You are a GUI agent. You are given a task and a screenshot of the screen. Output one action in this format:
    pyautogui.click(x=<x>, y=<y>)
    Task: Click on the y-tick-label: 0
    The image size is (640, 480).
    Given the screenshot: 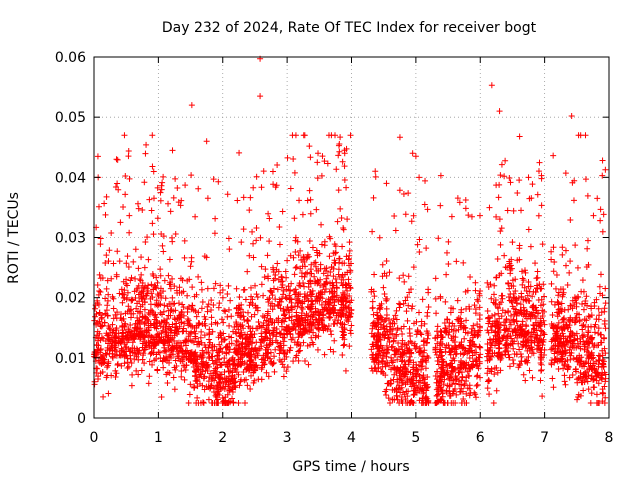 What is the action you would take?
    pyautogui.click(x=81, y=419)
    